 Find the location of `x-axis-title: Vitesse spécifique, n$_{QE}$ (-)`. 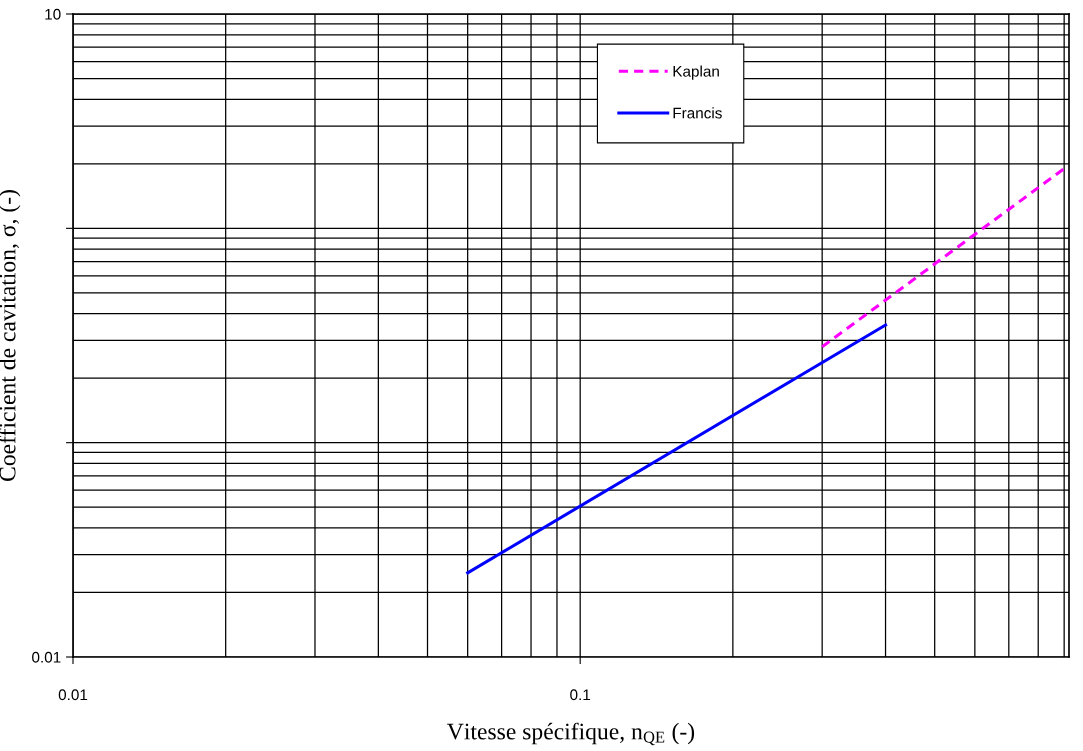

x-axis-title: Vitesse spécifique, n$_{QE}$ (-) is located at coordinates (571, 734).